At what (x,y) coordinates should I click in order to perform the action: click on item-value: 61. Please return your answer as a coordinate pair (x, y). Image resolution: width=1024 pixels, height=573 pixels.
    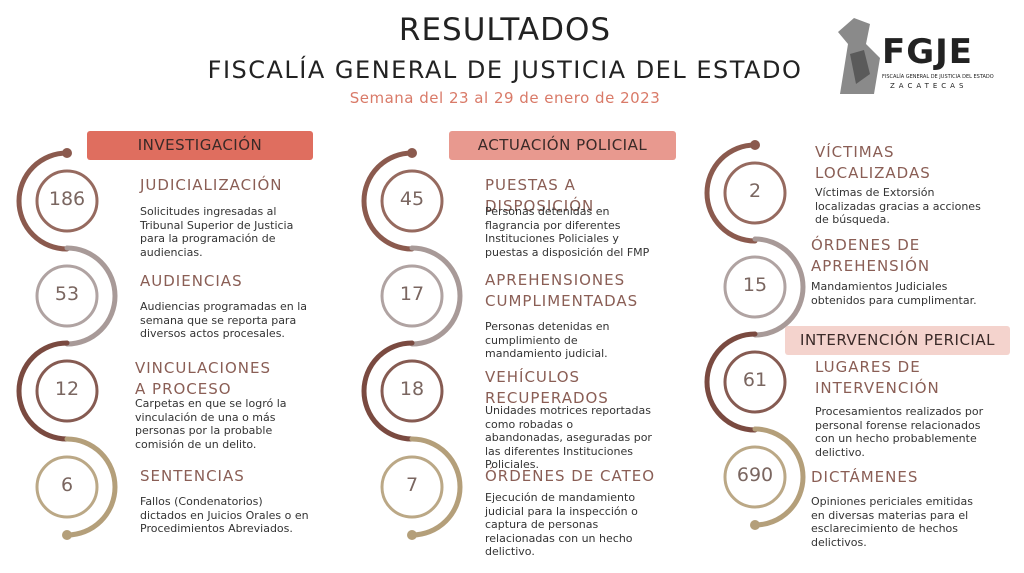
    Looking at the image, I should click on (755, 380).